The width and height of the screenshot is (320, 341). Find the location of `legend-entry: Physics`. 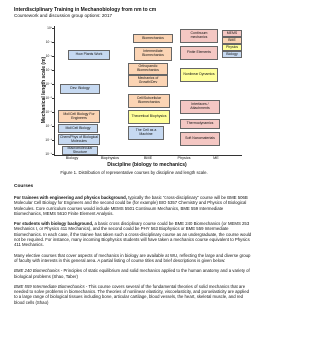

legend-entry: Physics is located at coordinates (232, 47).